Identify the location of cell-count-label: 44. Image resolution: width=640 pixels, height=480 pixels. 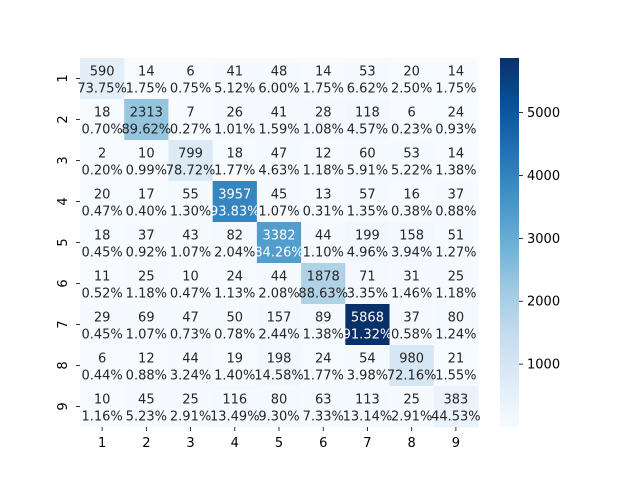
(323, 236).